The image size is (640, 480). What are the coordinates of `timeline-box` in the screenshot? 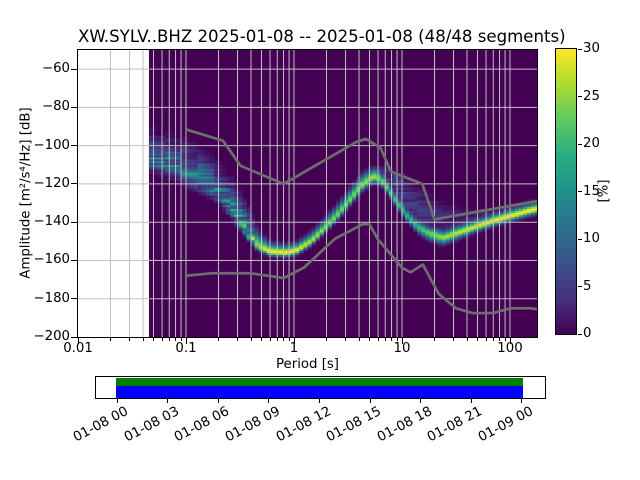 It's located at (320, 387).